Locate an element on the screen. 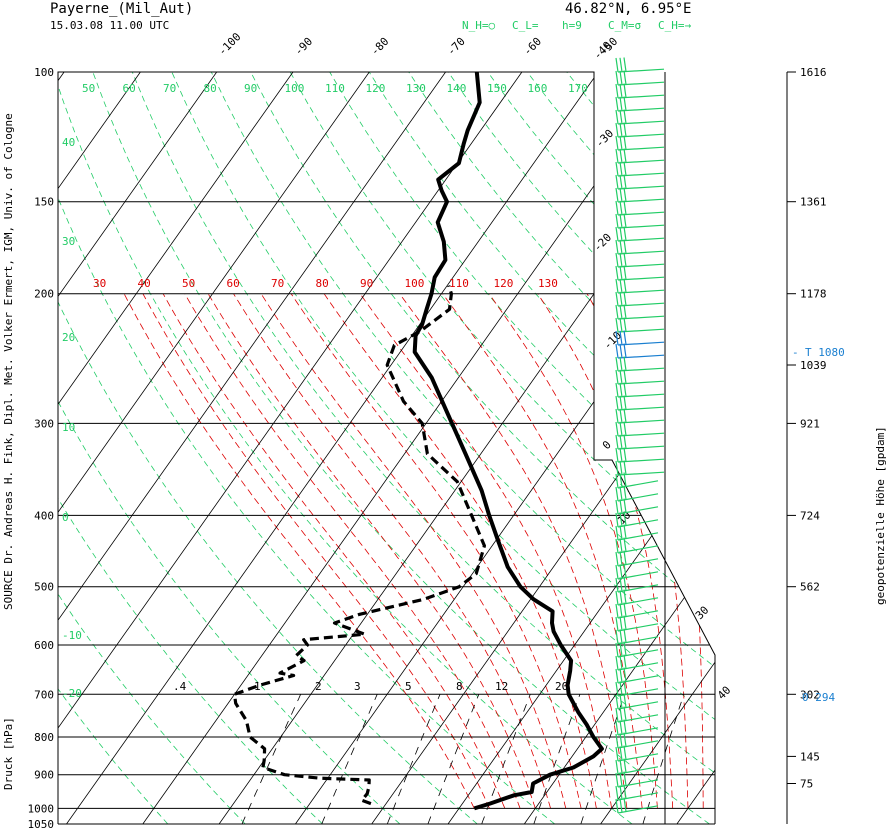 Image resolution: width=888 pixels, height=831 pixels. height-label: 724 is located at coordinates (810, 515).